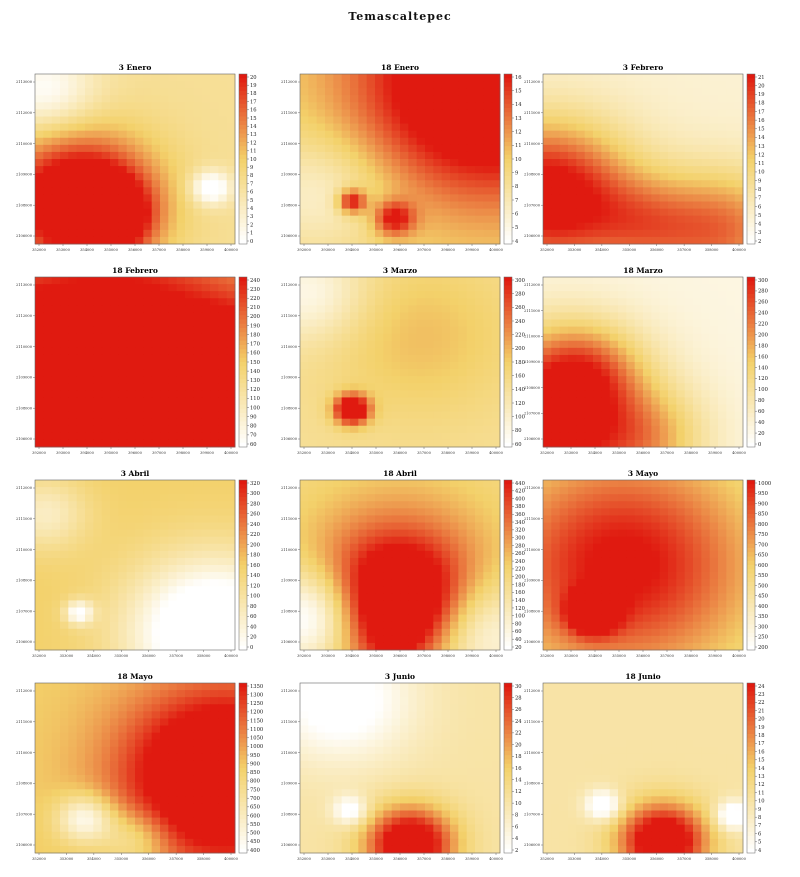 This screenshot has width=800, height=877. Describe the element at coordinates (24, 642) in the screenshot. I see `y-tick-label: 2106000` at that location.